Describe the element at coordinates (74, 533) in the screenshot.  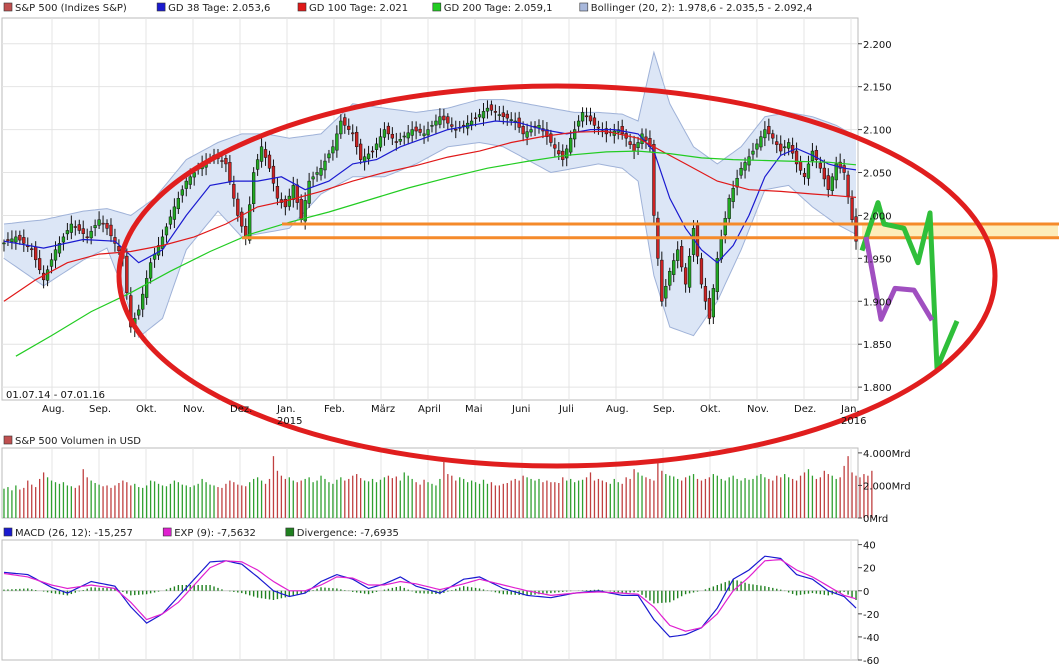
I see `macd-legend-label: MACD (26, 12): -15,257` at that location.